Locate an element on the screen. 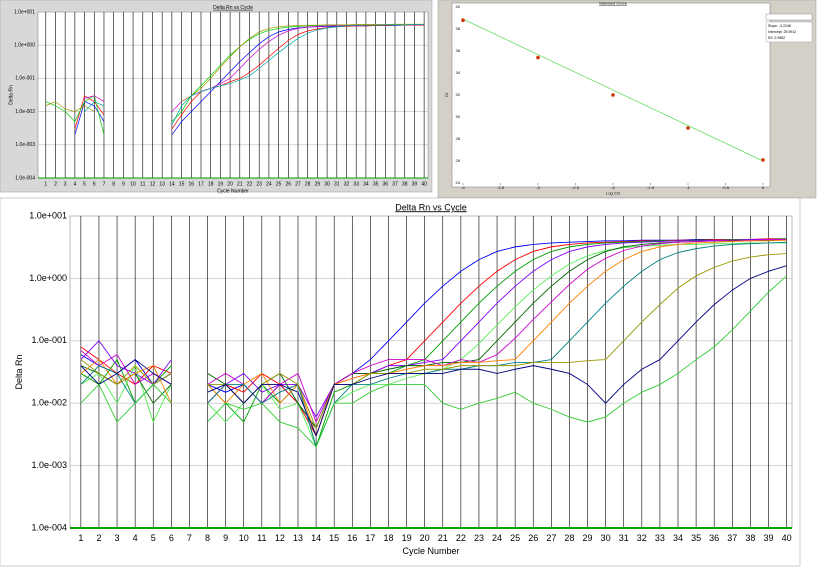 Image resolution: width=818 pixels, height=573 pixels. x-tick-label: 15 is located at coordinates (182, 184).